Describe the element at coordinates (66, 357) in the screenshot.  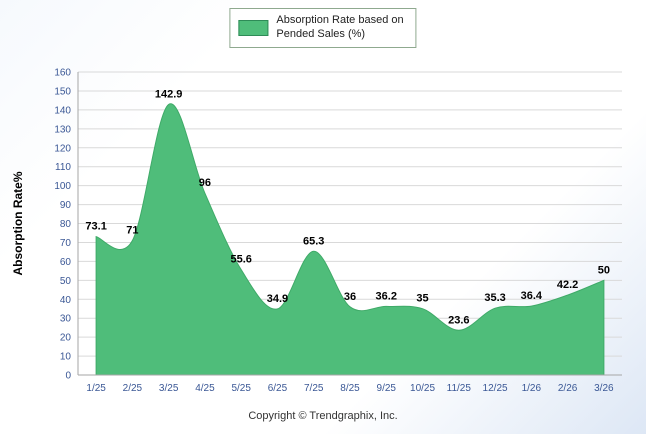
I see `svg-text: 10` at that location.